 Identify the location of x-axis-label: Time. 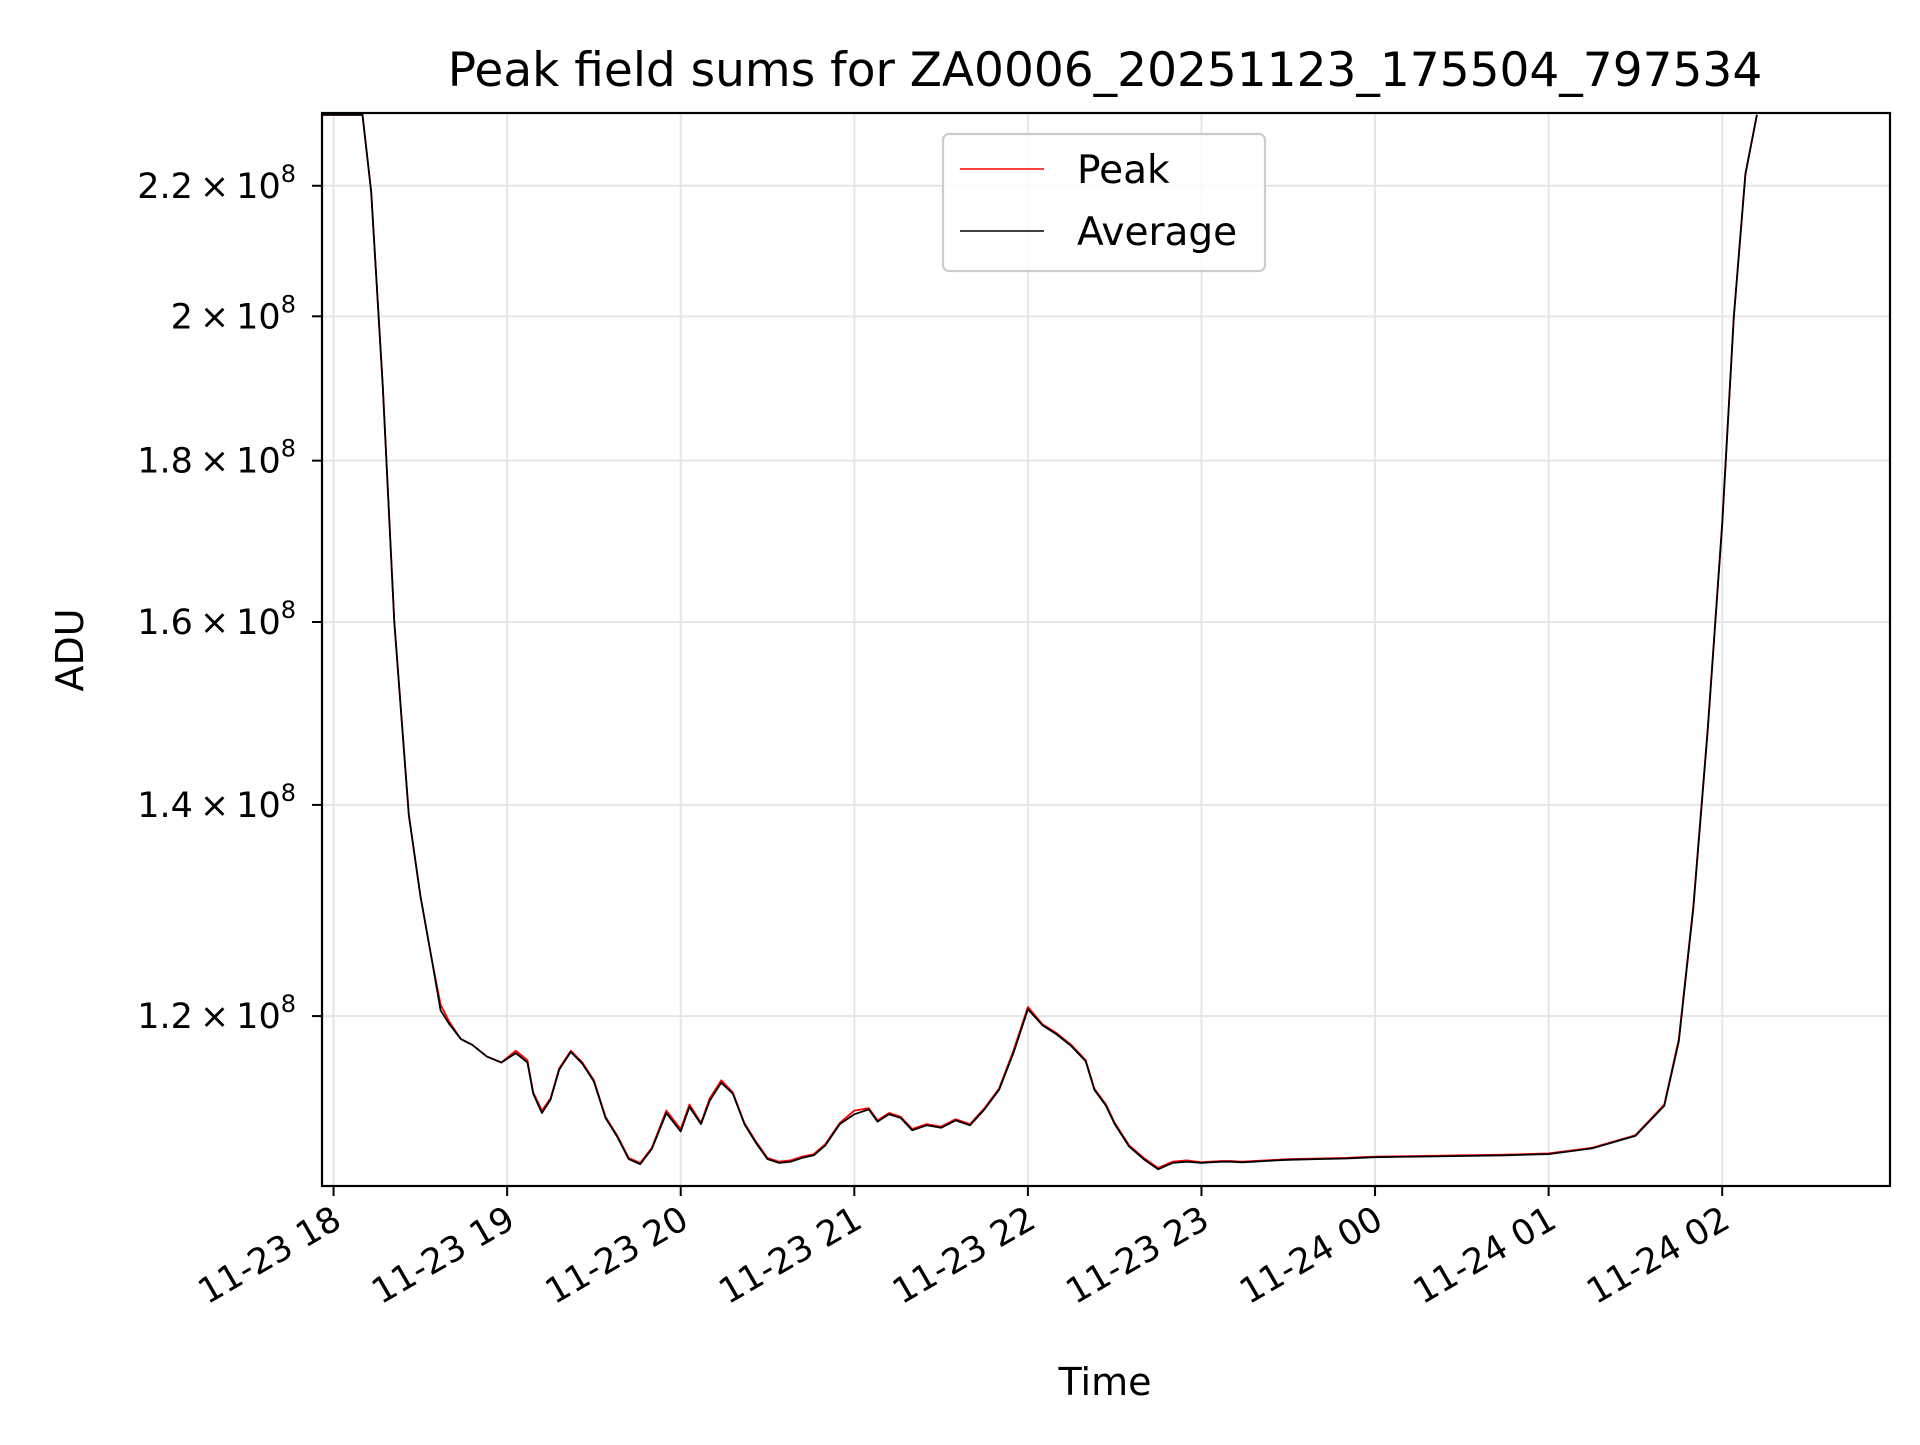
(1105, 1382).